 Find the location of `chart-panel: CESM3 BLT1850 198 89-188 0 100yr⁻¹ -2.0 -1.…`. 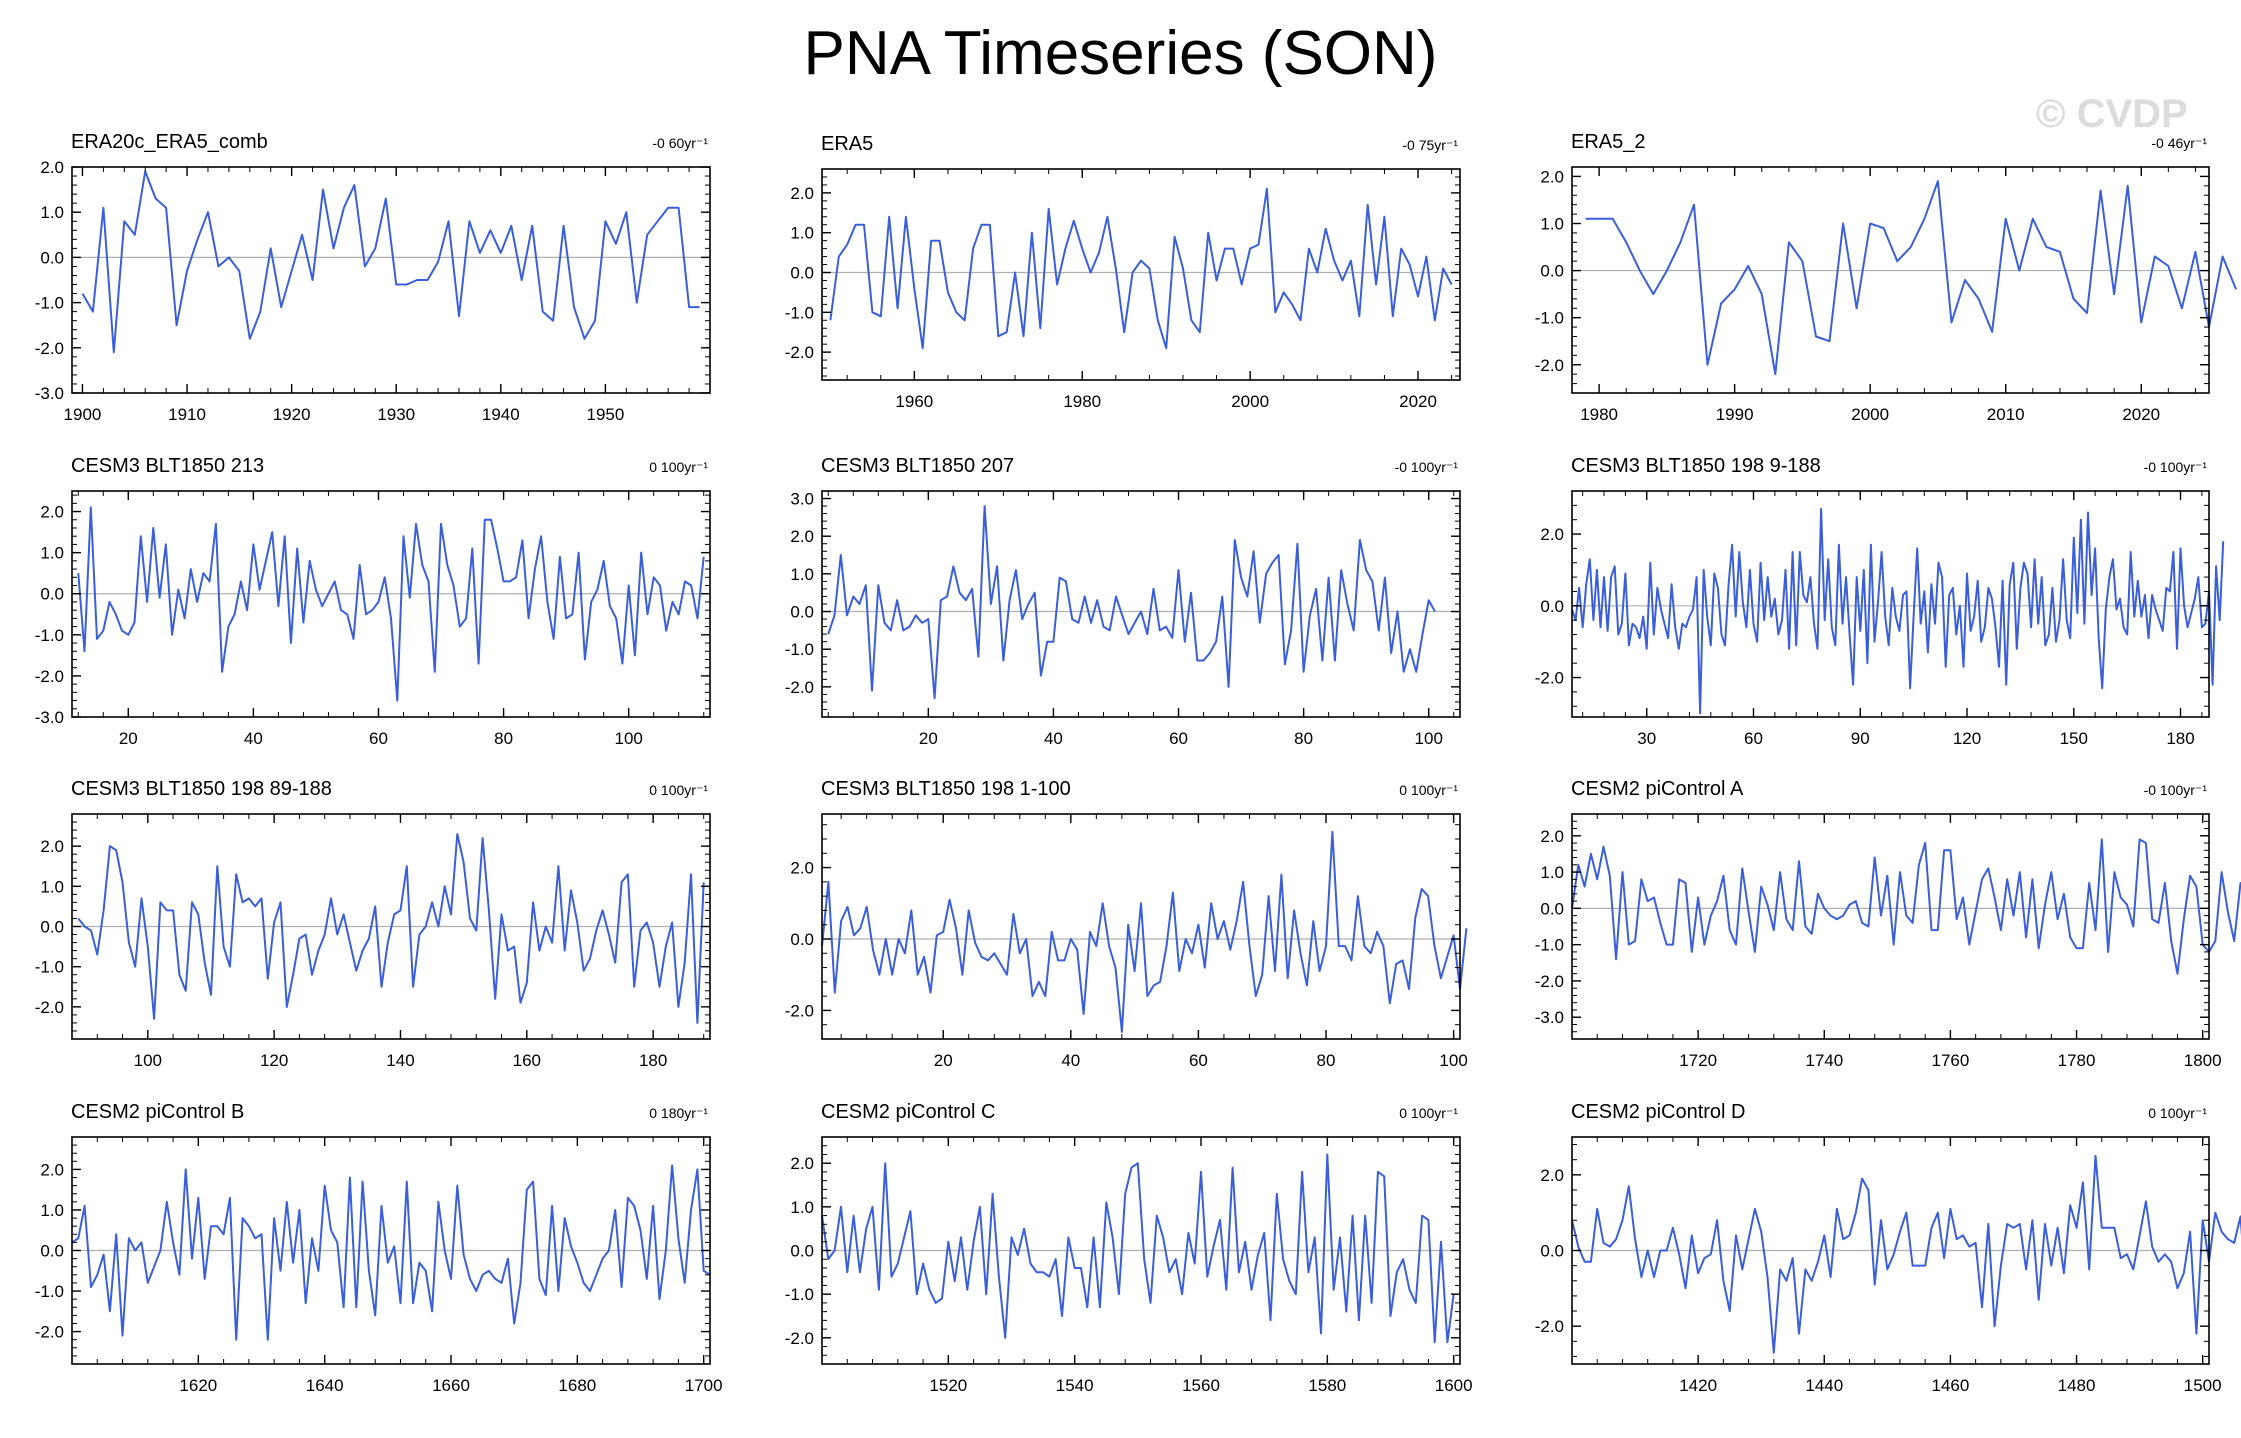

chart-panel: CESM3 BLT1850 198 89-188 0 100yr⁻¹ -2.0 -1.… is located at coordinates (373, 924).